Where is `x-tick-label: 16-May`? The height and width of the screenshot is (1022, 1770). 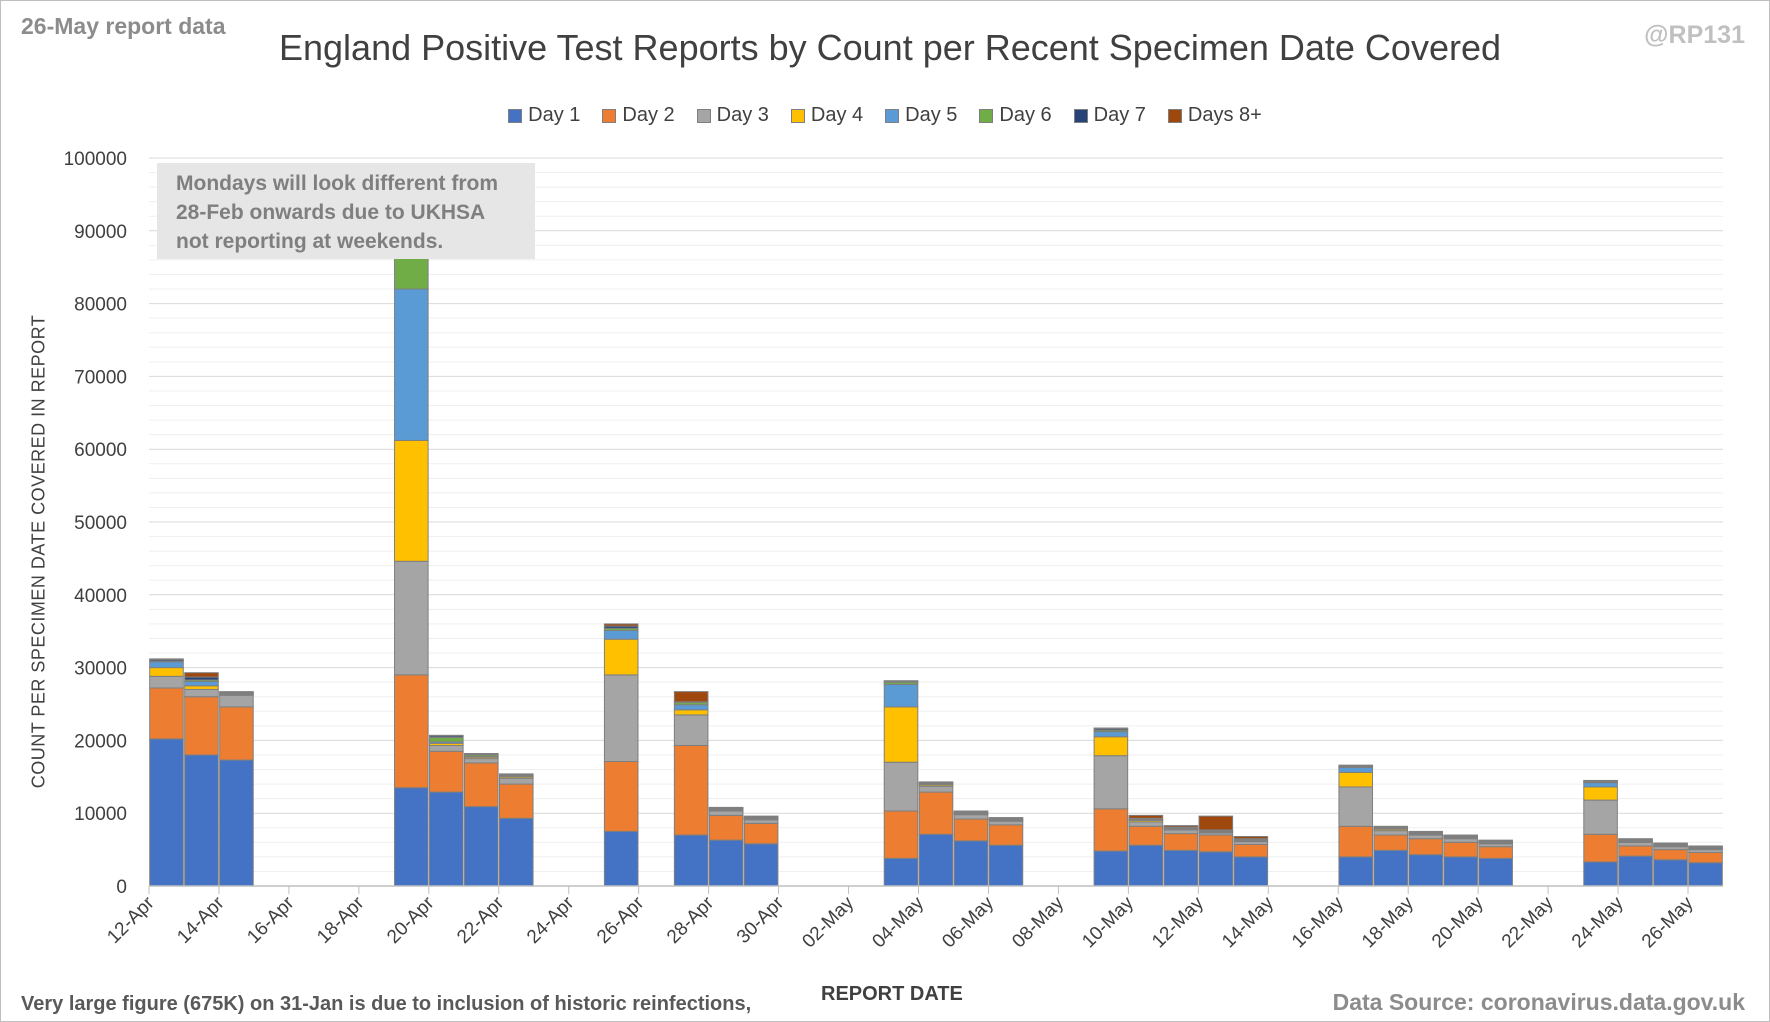
x-tick-label: 16-May is located at coordinates (1318, 922).